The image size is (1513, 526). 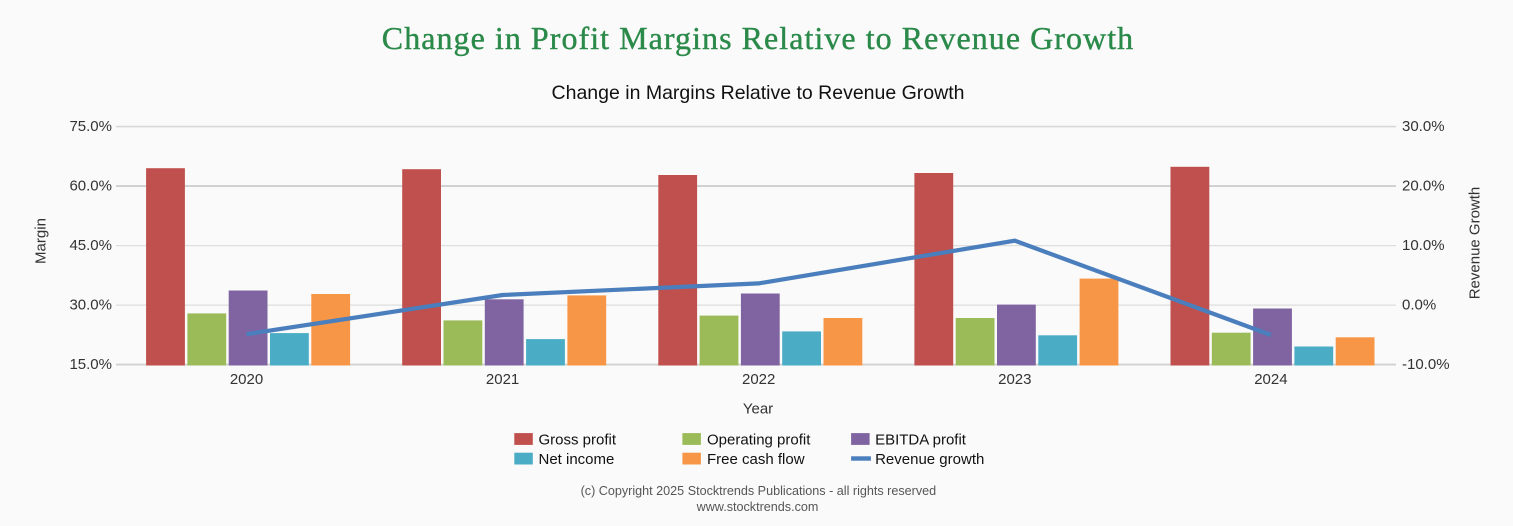 What do you see at coordinates (90, 364) in the screenshot?
I see `svg-text: 15.0%` at bounding box center [90, 364].